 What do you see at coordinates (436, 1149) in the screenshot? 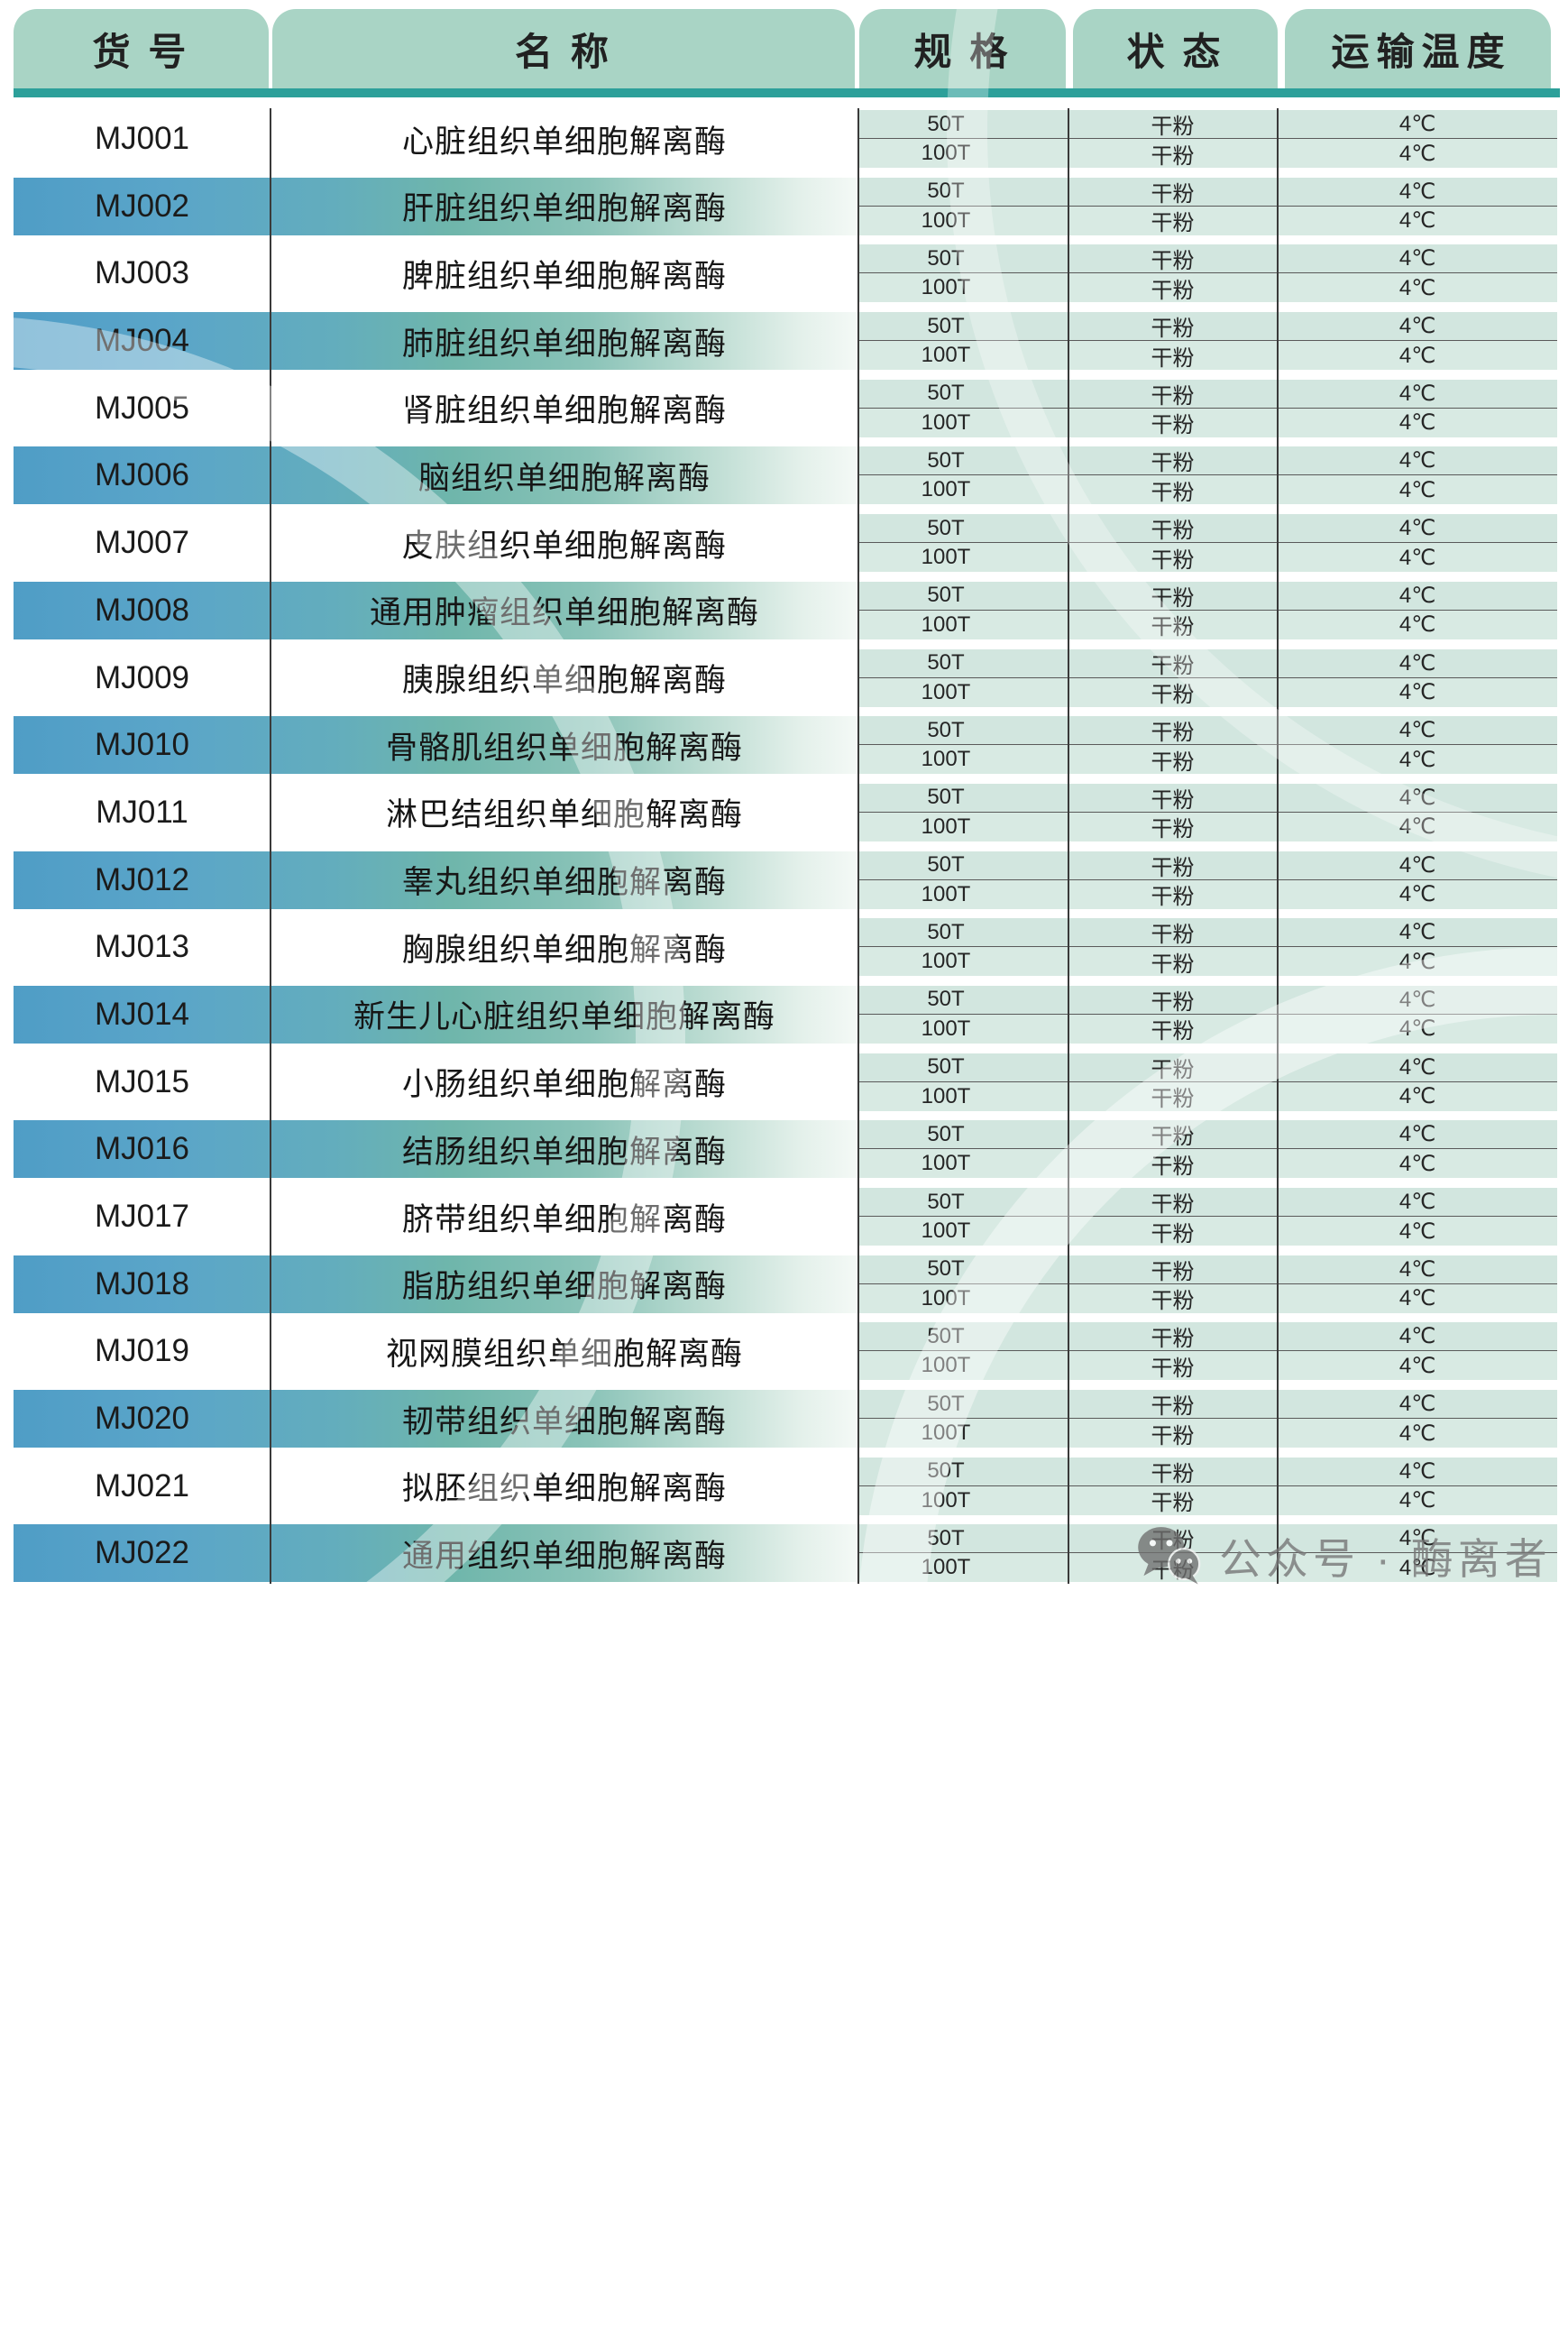
I see `product-band: MJ016 结肠组织单细胞解离酶` at bounding box center [436, 1149].